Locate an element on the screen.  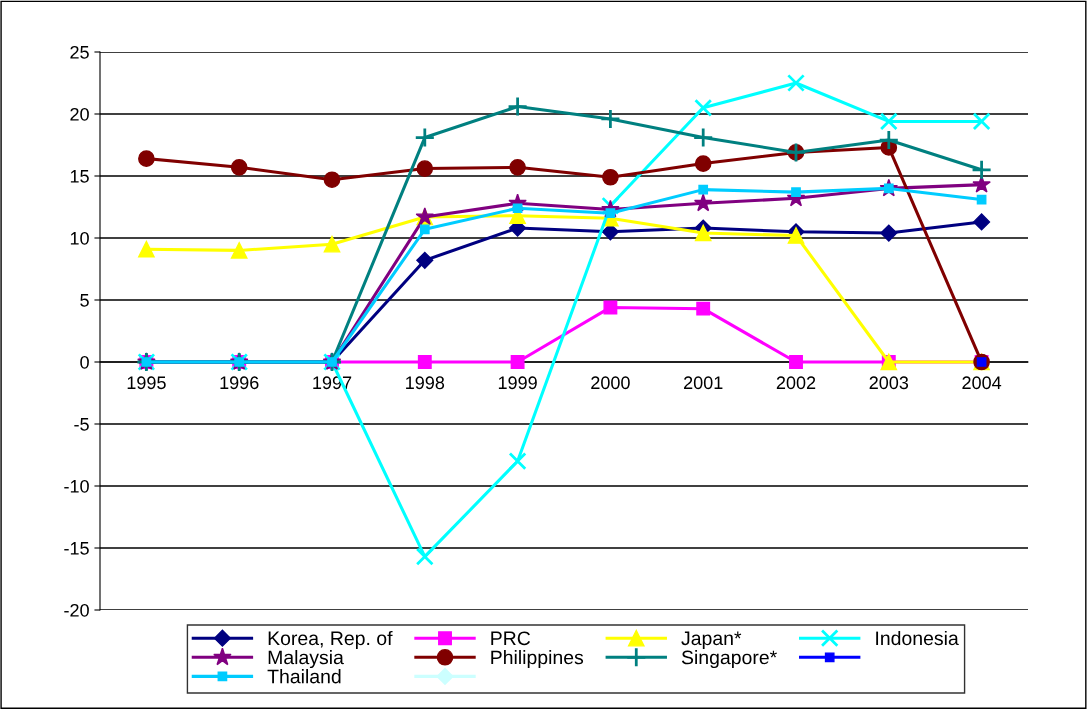
y-tick-label: -15 is located at coordinates (76, 548).